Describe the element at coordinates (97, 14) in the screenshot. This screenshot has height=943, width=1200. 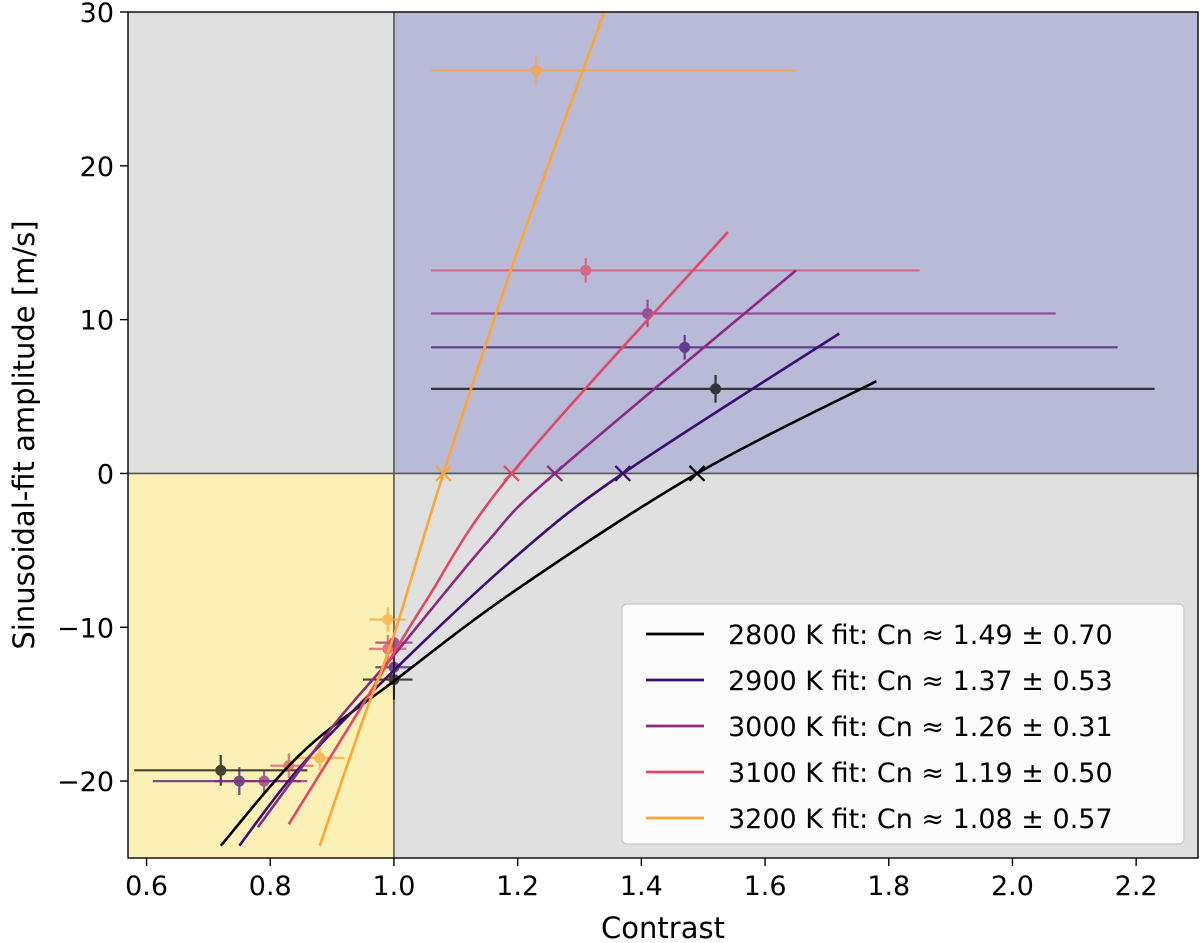
I see `y-tick-label: 30` at that location.